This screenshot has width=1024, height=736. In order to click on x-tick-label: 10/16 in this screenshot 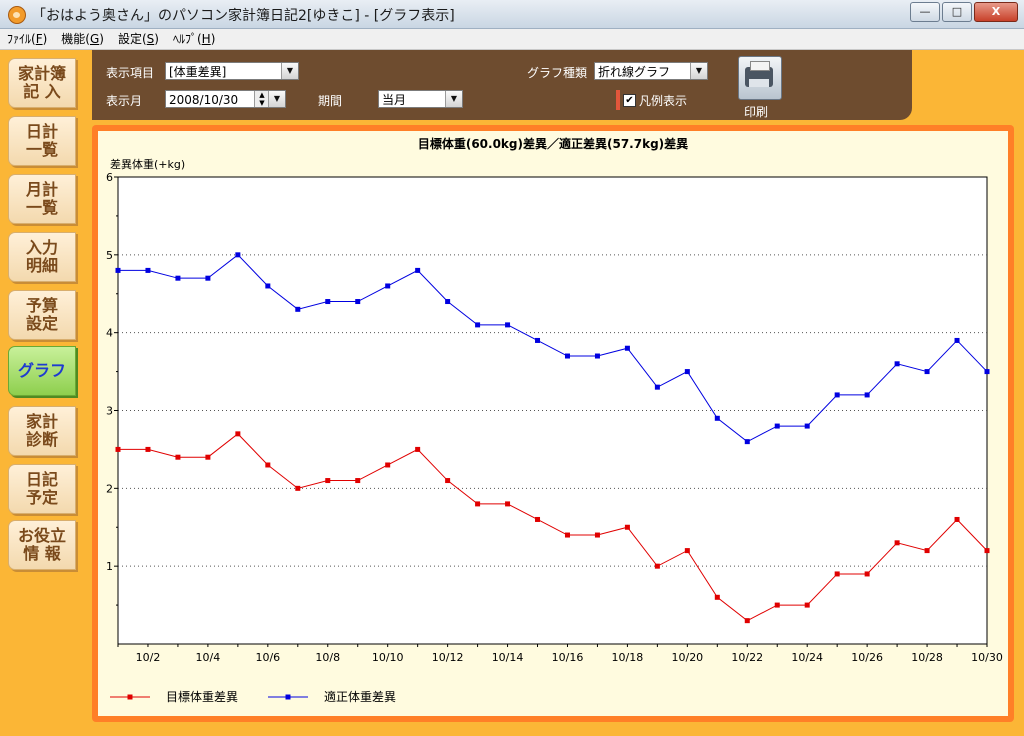, I will do `click(568, 657)`.